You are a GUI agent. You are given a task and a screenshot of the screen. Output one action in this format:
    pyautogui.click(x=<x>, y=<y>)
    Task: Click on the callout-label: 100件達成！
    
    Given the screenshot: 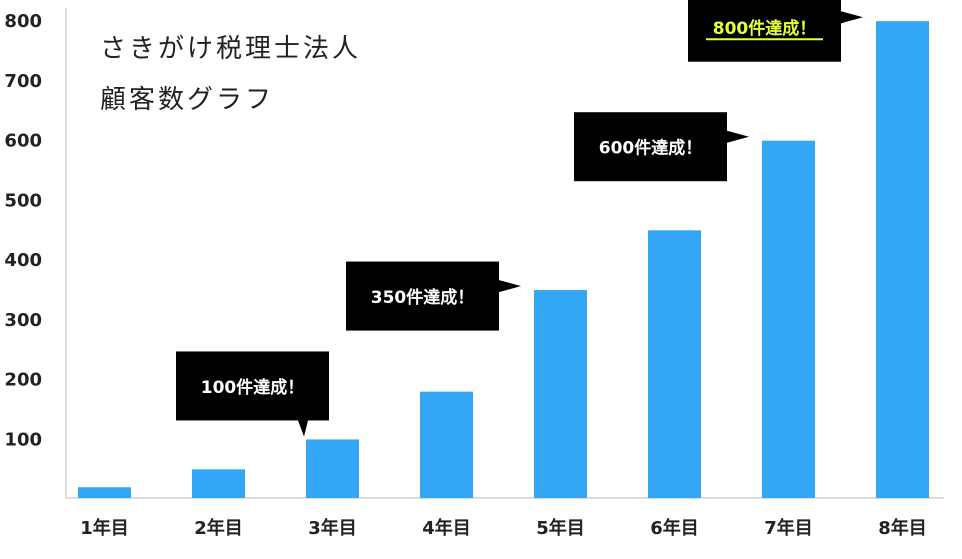 What is the action you would take?
    pyautogui.click(x=253, y=387)
    